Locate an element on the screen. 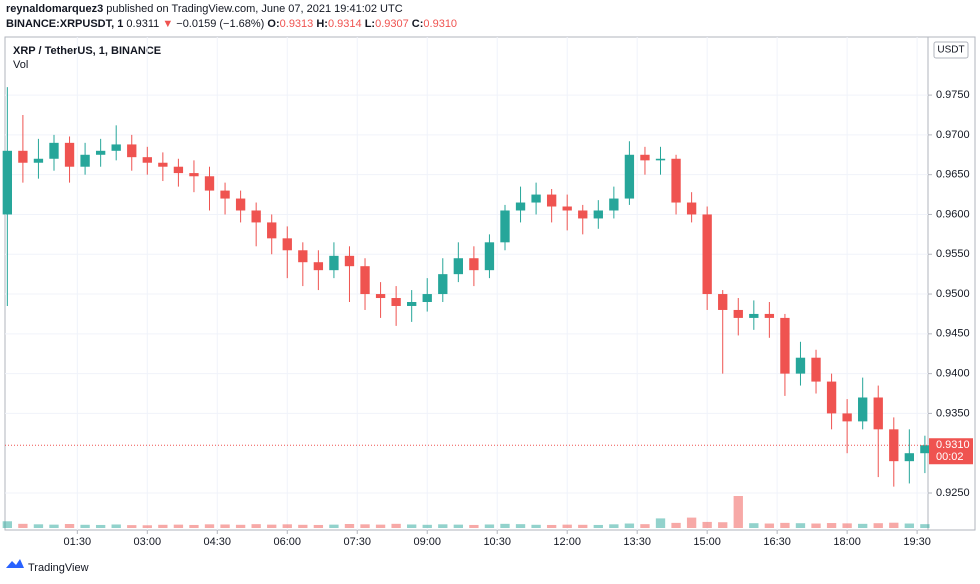 The height and width of the screenshot is (584, 980). x-tick-label: 18:00 is located at coordinates (847, 542).